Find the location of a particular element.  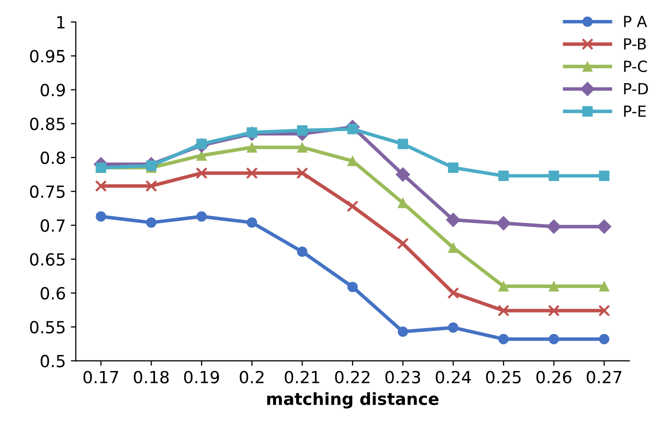

y-tick-label: 0.85 is located at coordinates (47, 124).